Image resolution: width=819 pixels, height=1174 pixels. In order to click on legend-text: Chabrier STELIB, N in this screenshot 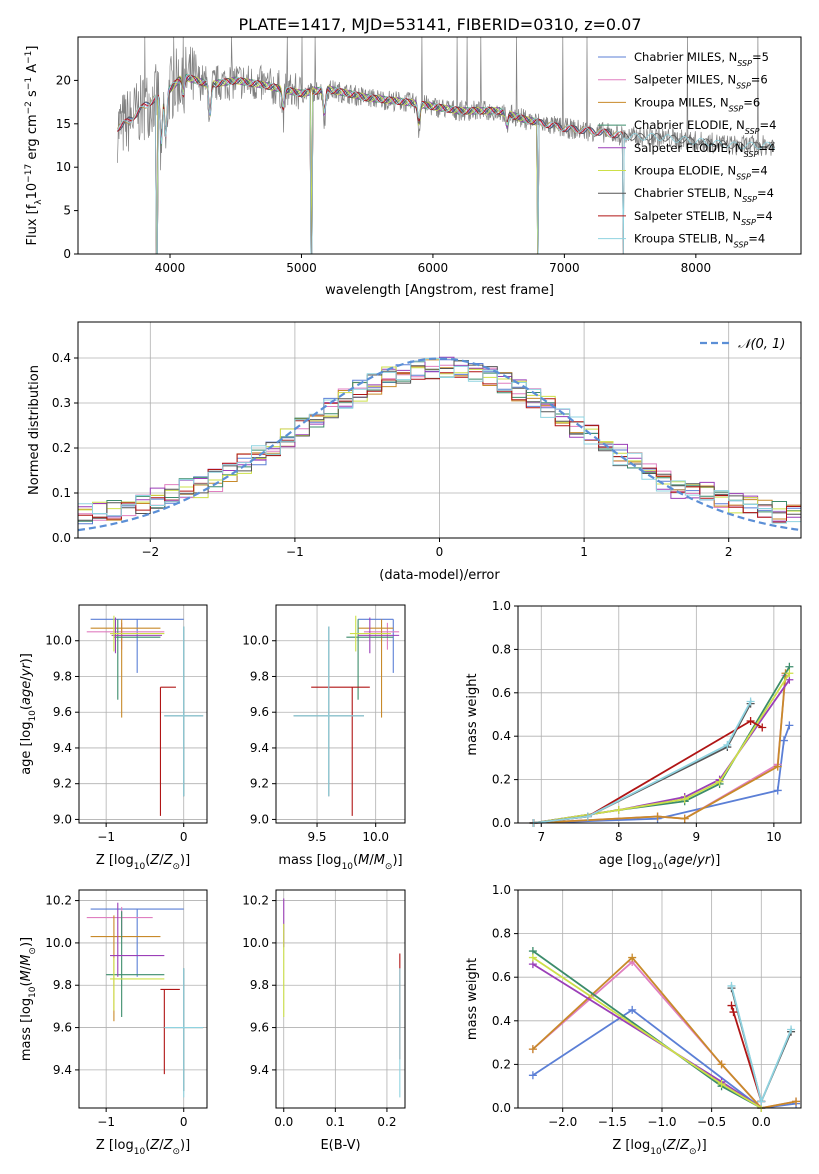, I will do `click(688, 193)`.